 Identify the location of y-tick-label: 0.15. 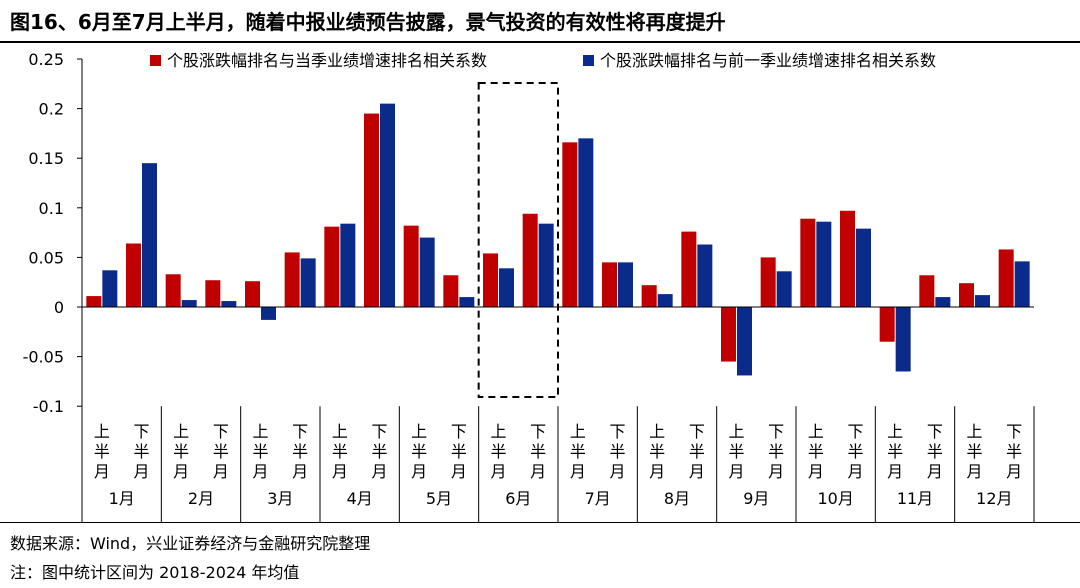
(46, 158).